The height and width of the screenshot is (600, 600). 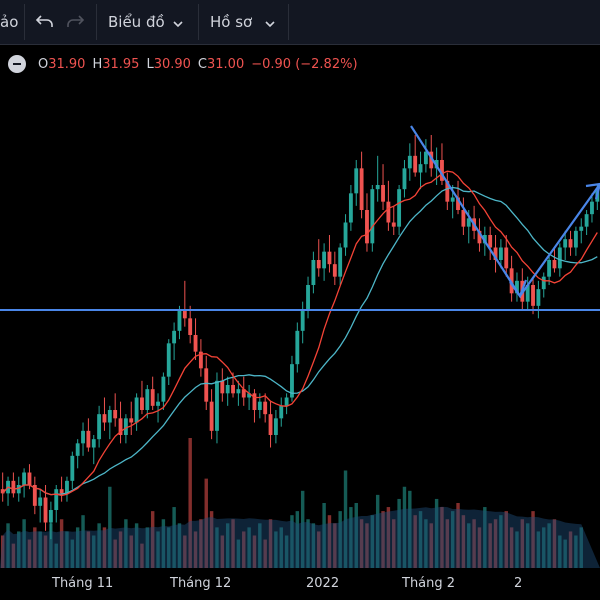 I want to click on high-value: 31.95, so click(x=121, y=64).